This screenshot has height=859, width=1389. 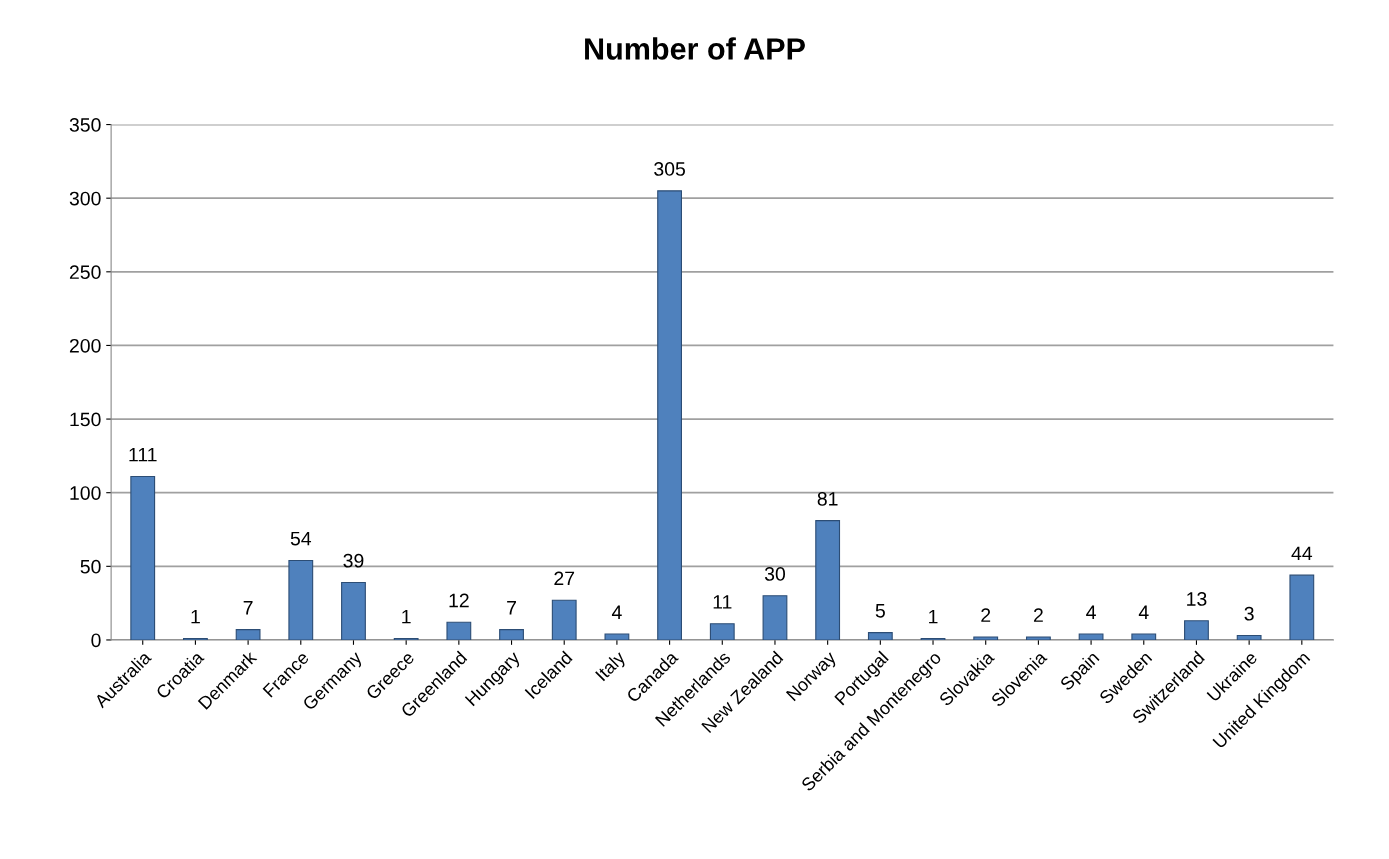 What do you see at coordinates (459, 600) in the screenshot?
I see `data-label: 12` at bounding box center [459, 600].